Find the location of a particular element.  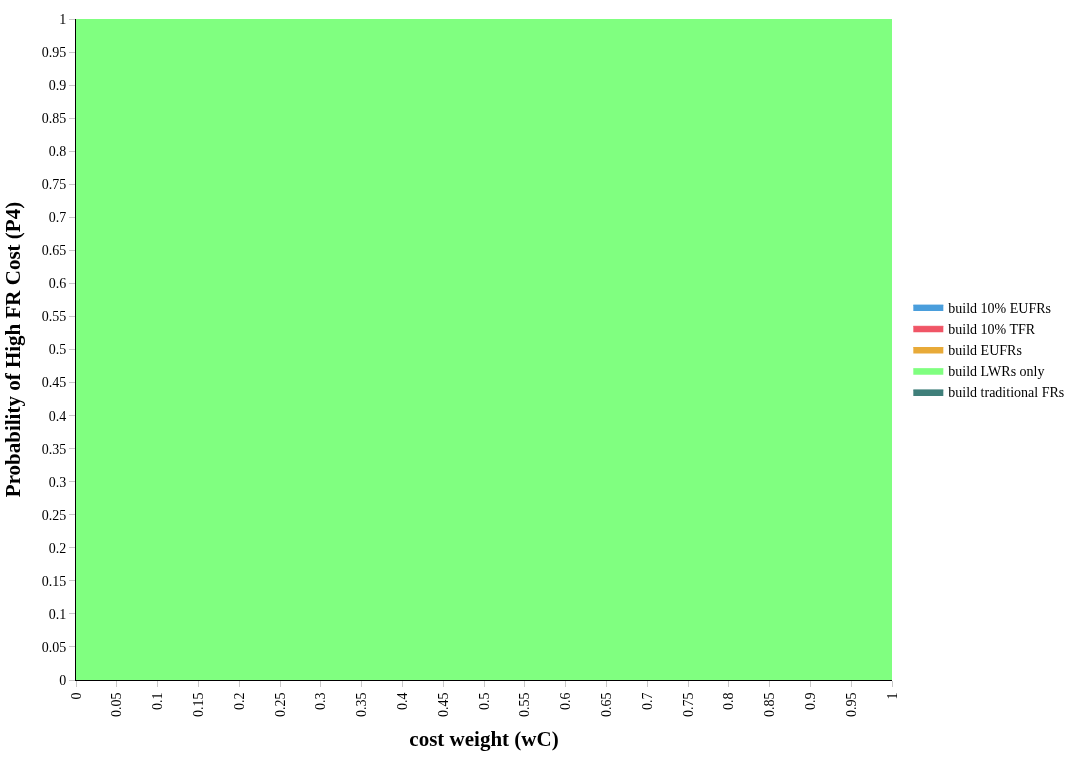

x-tick-label: 0.05 is located at coordinates (117, 705).